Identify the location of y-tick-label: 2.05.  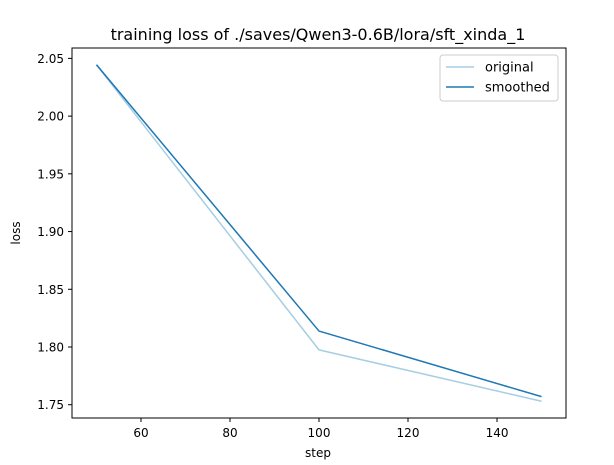
(50, 59).